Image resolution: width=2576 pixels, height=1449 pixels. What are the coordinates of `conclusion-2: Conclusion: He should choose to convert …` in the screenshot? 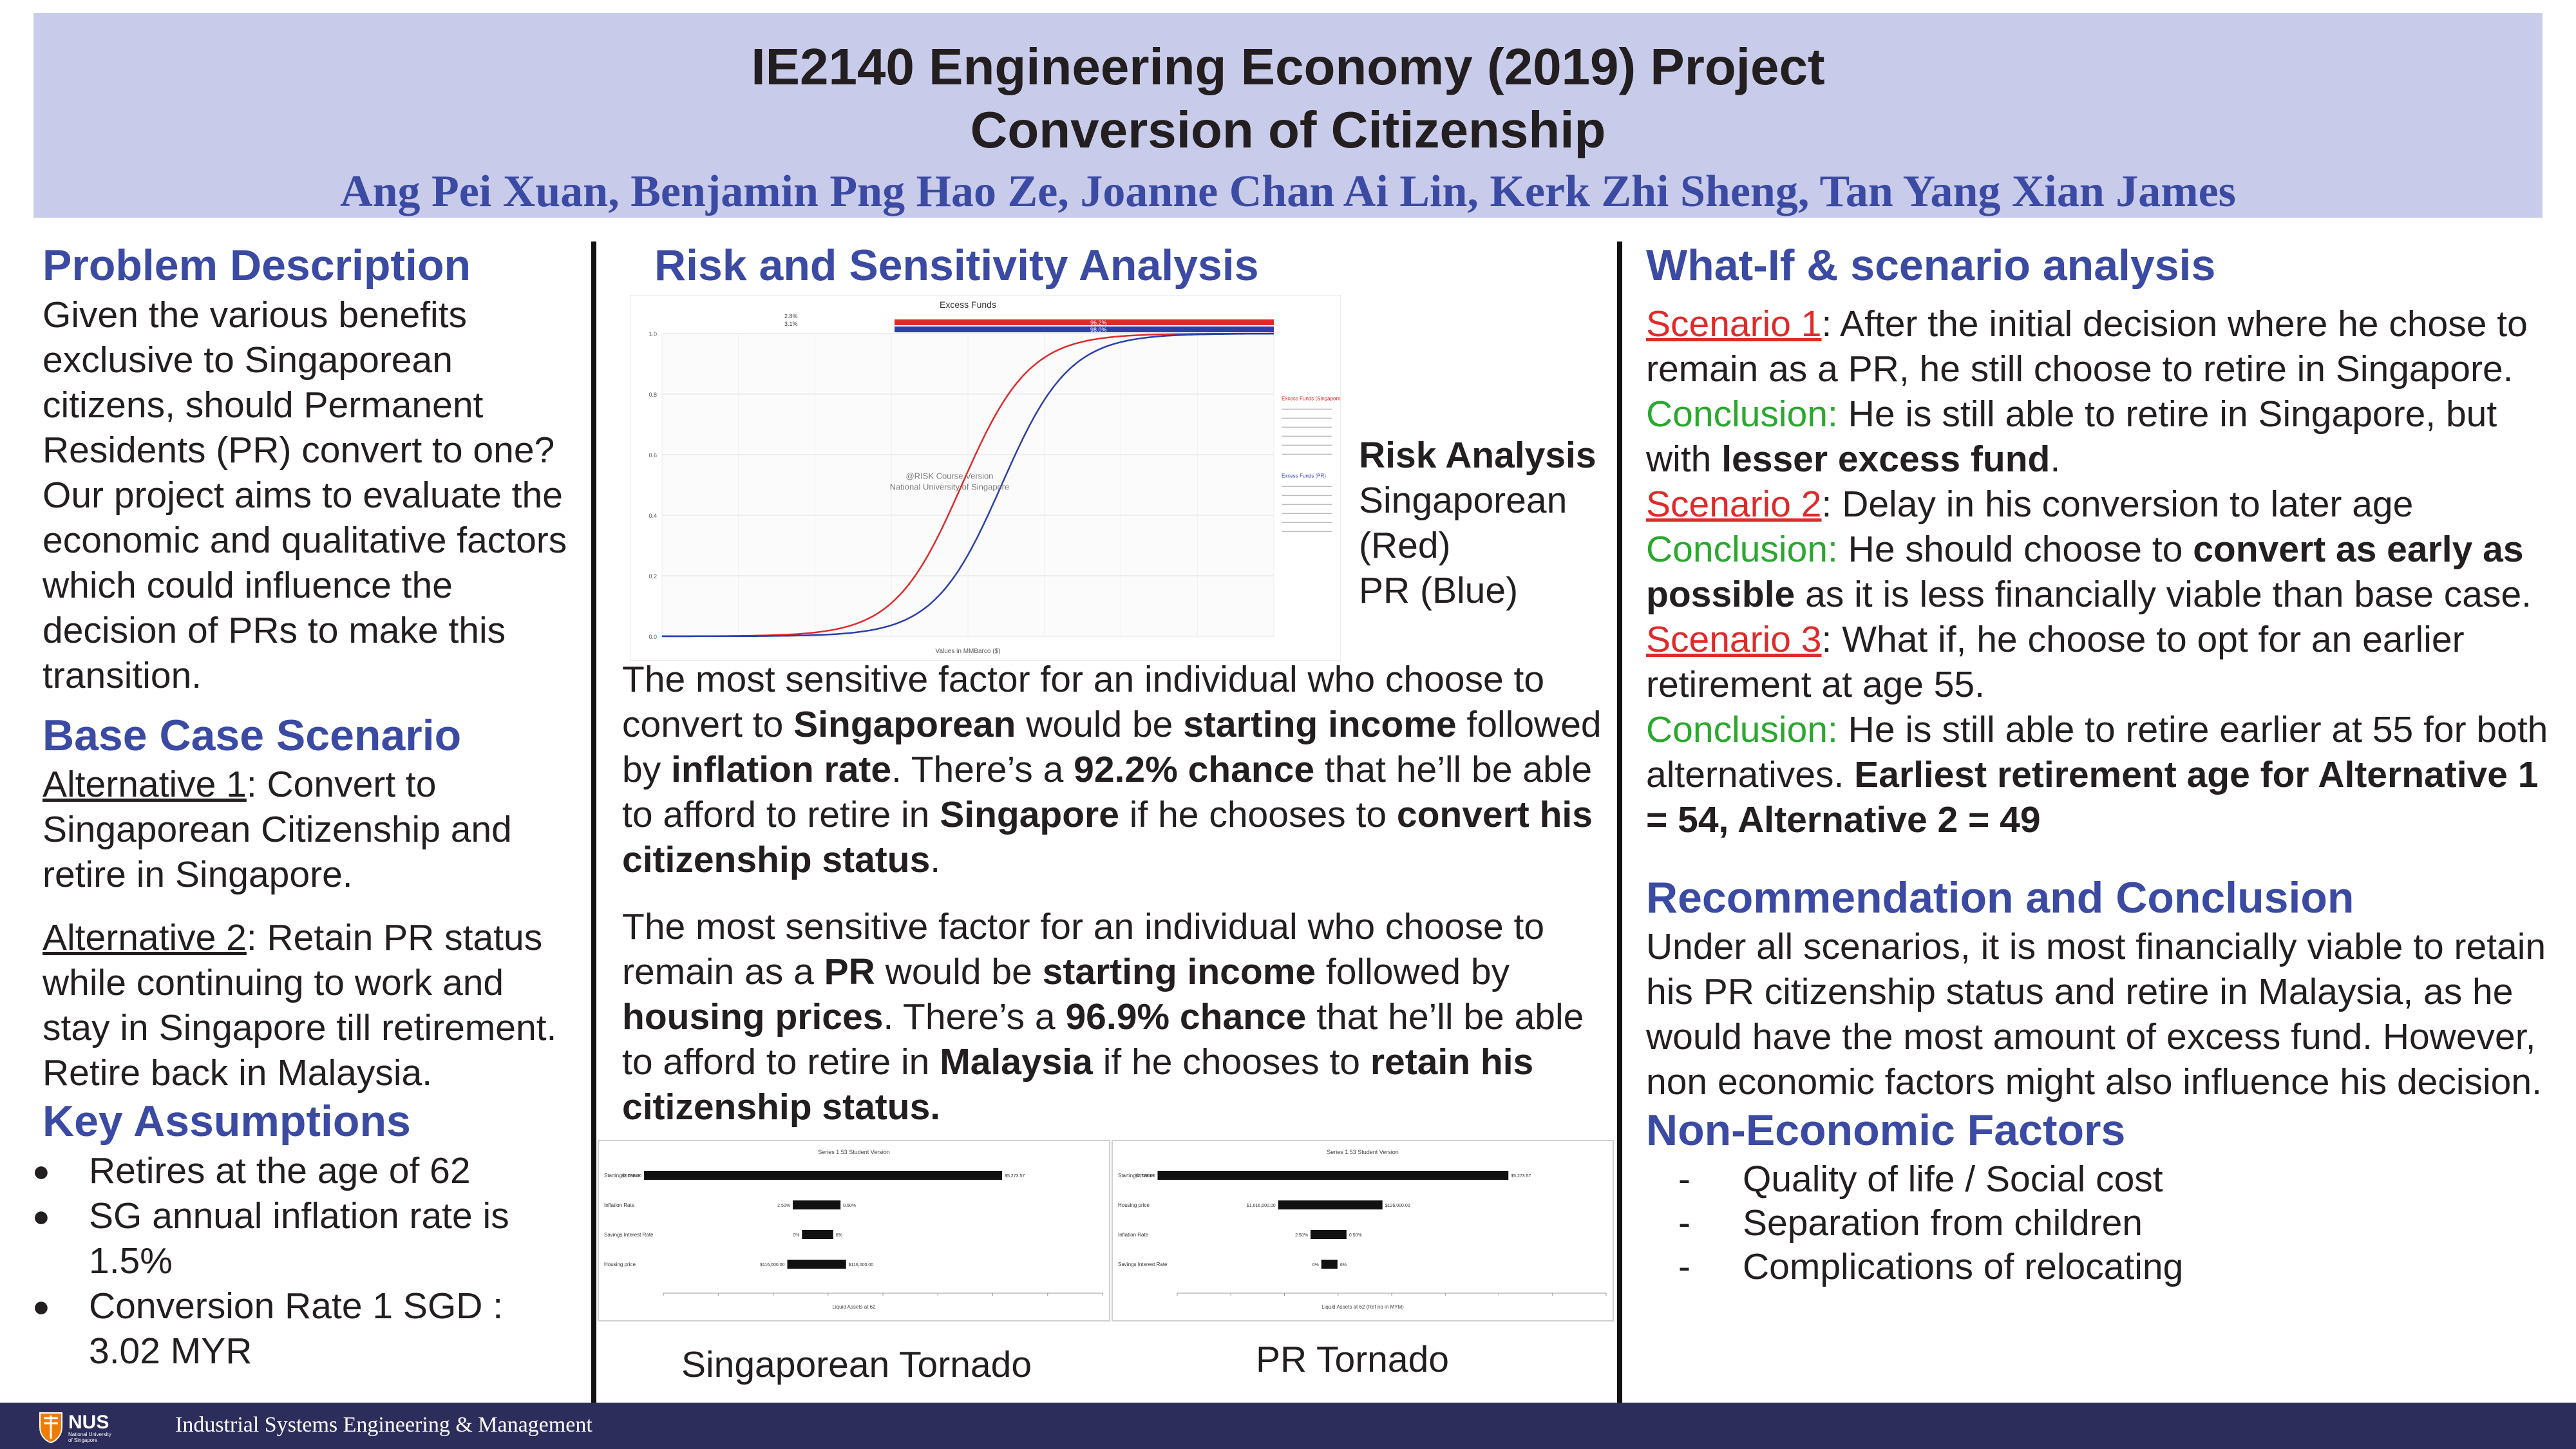 It's located at (2103, 572).